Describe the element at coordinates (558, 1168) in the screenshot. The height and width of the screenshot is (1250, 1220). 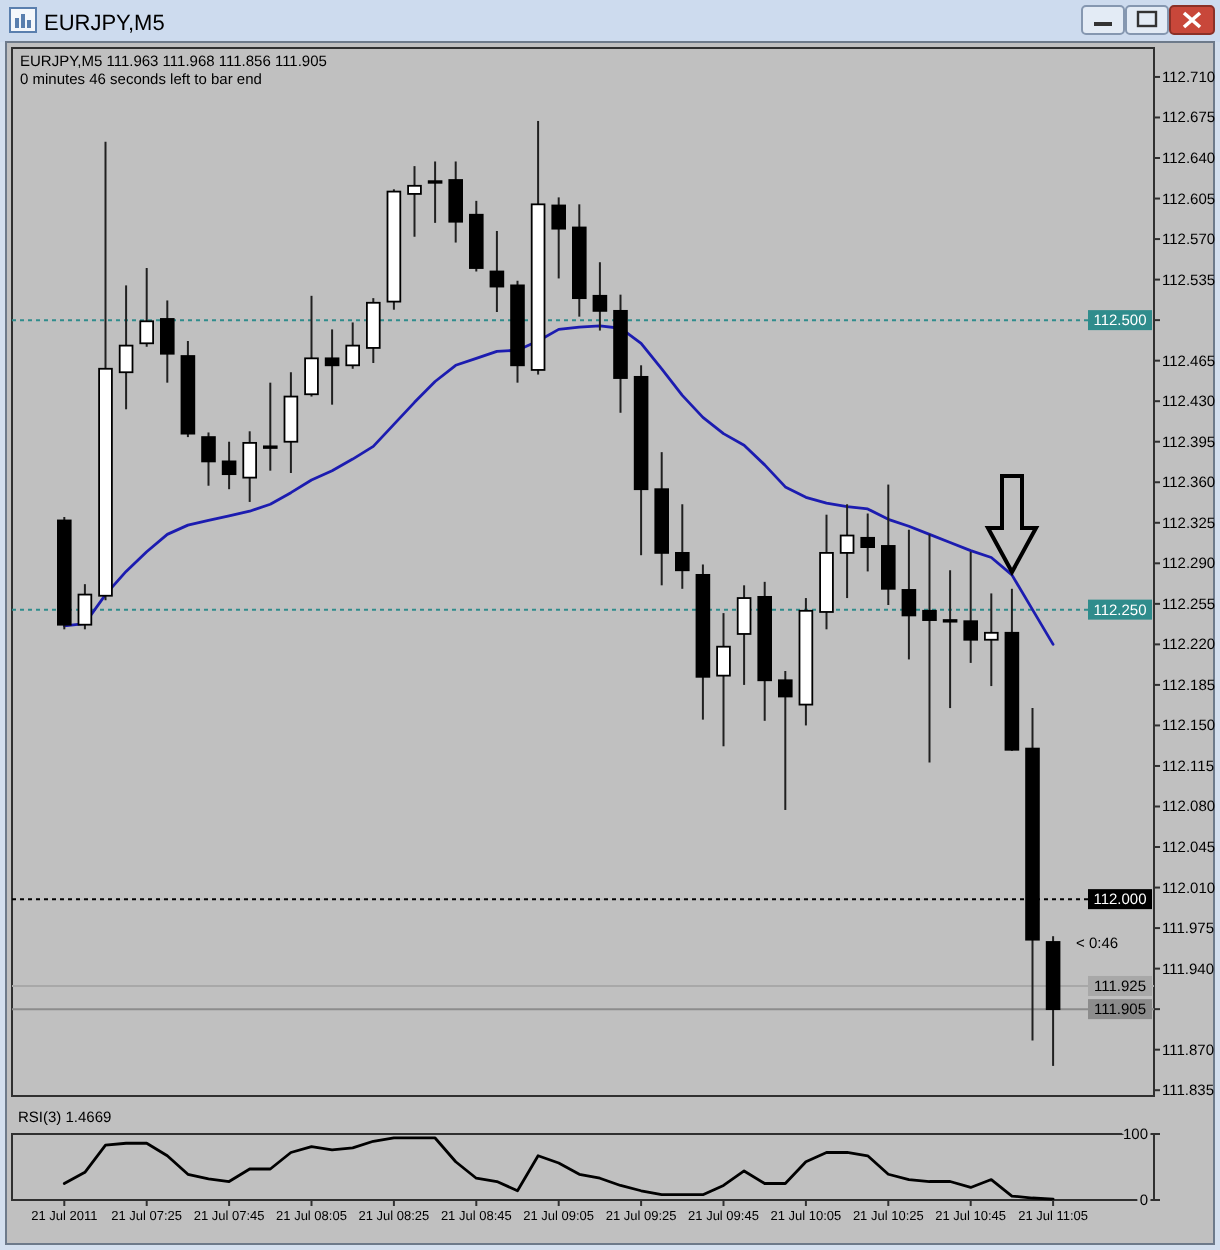
I see `line-series` at that location.